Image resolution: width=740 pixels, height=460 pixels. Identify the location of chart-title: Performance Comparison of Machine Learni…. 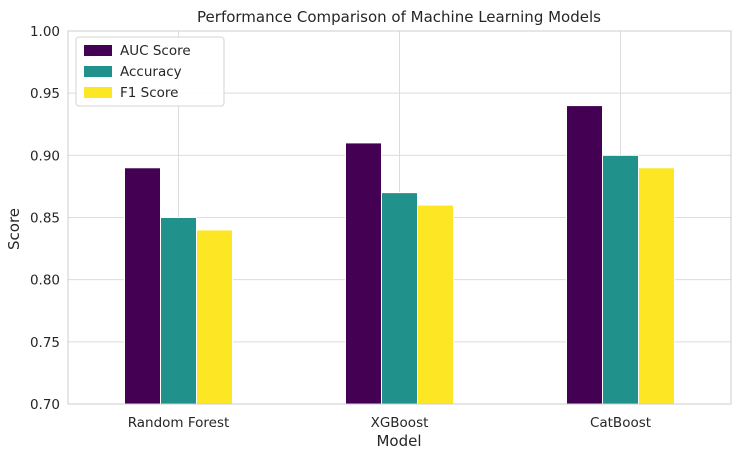
(399, 17).